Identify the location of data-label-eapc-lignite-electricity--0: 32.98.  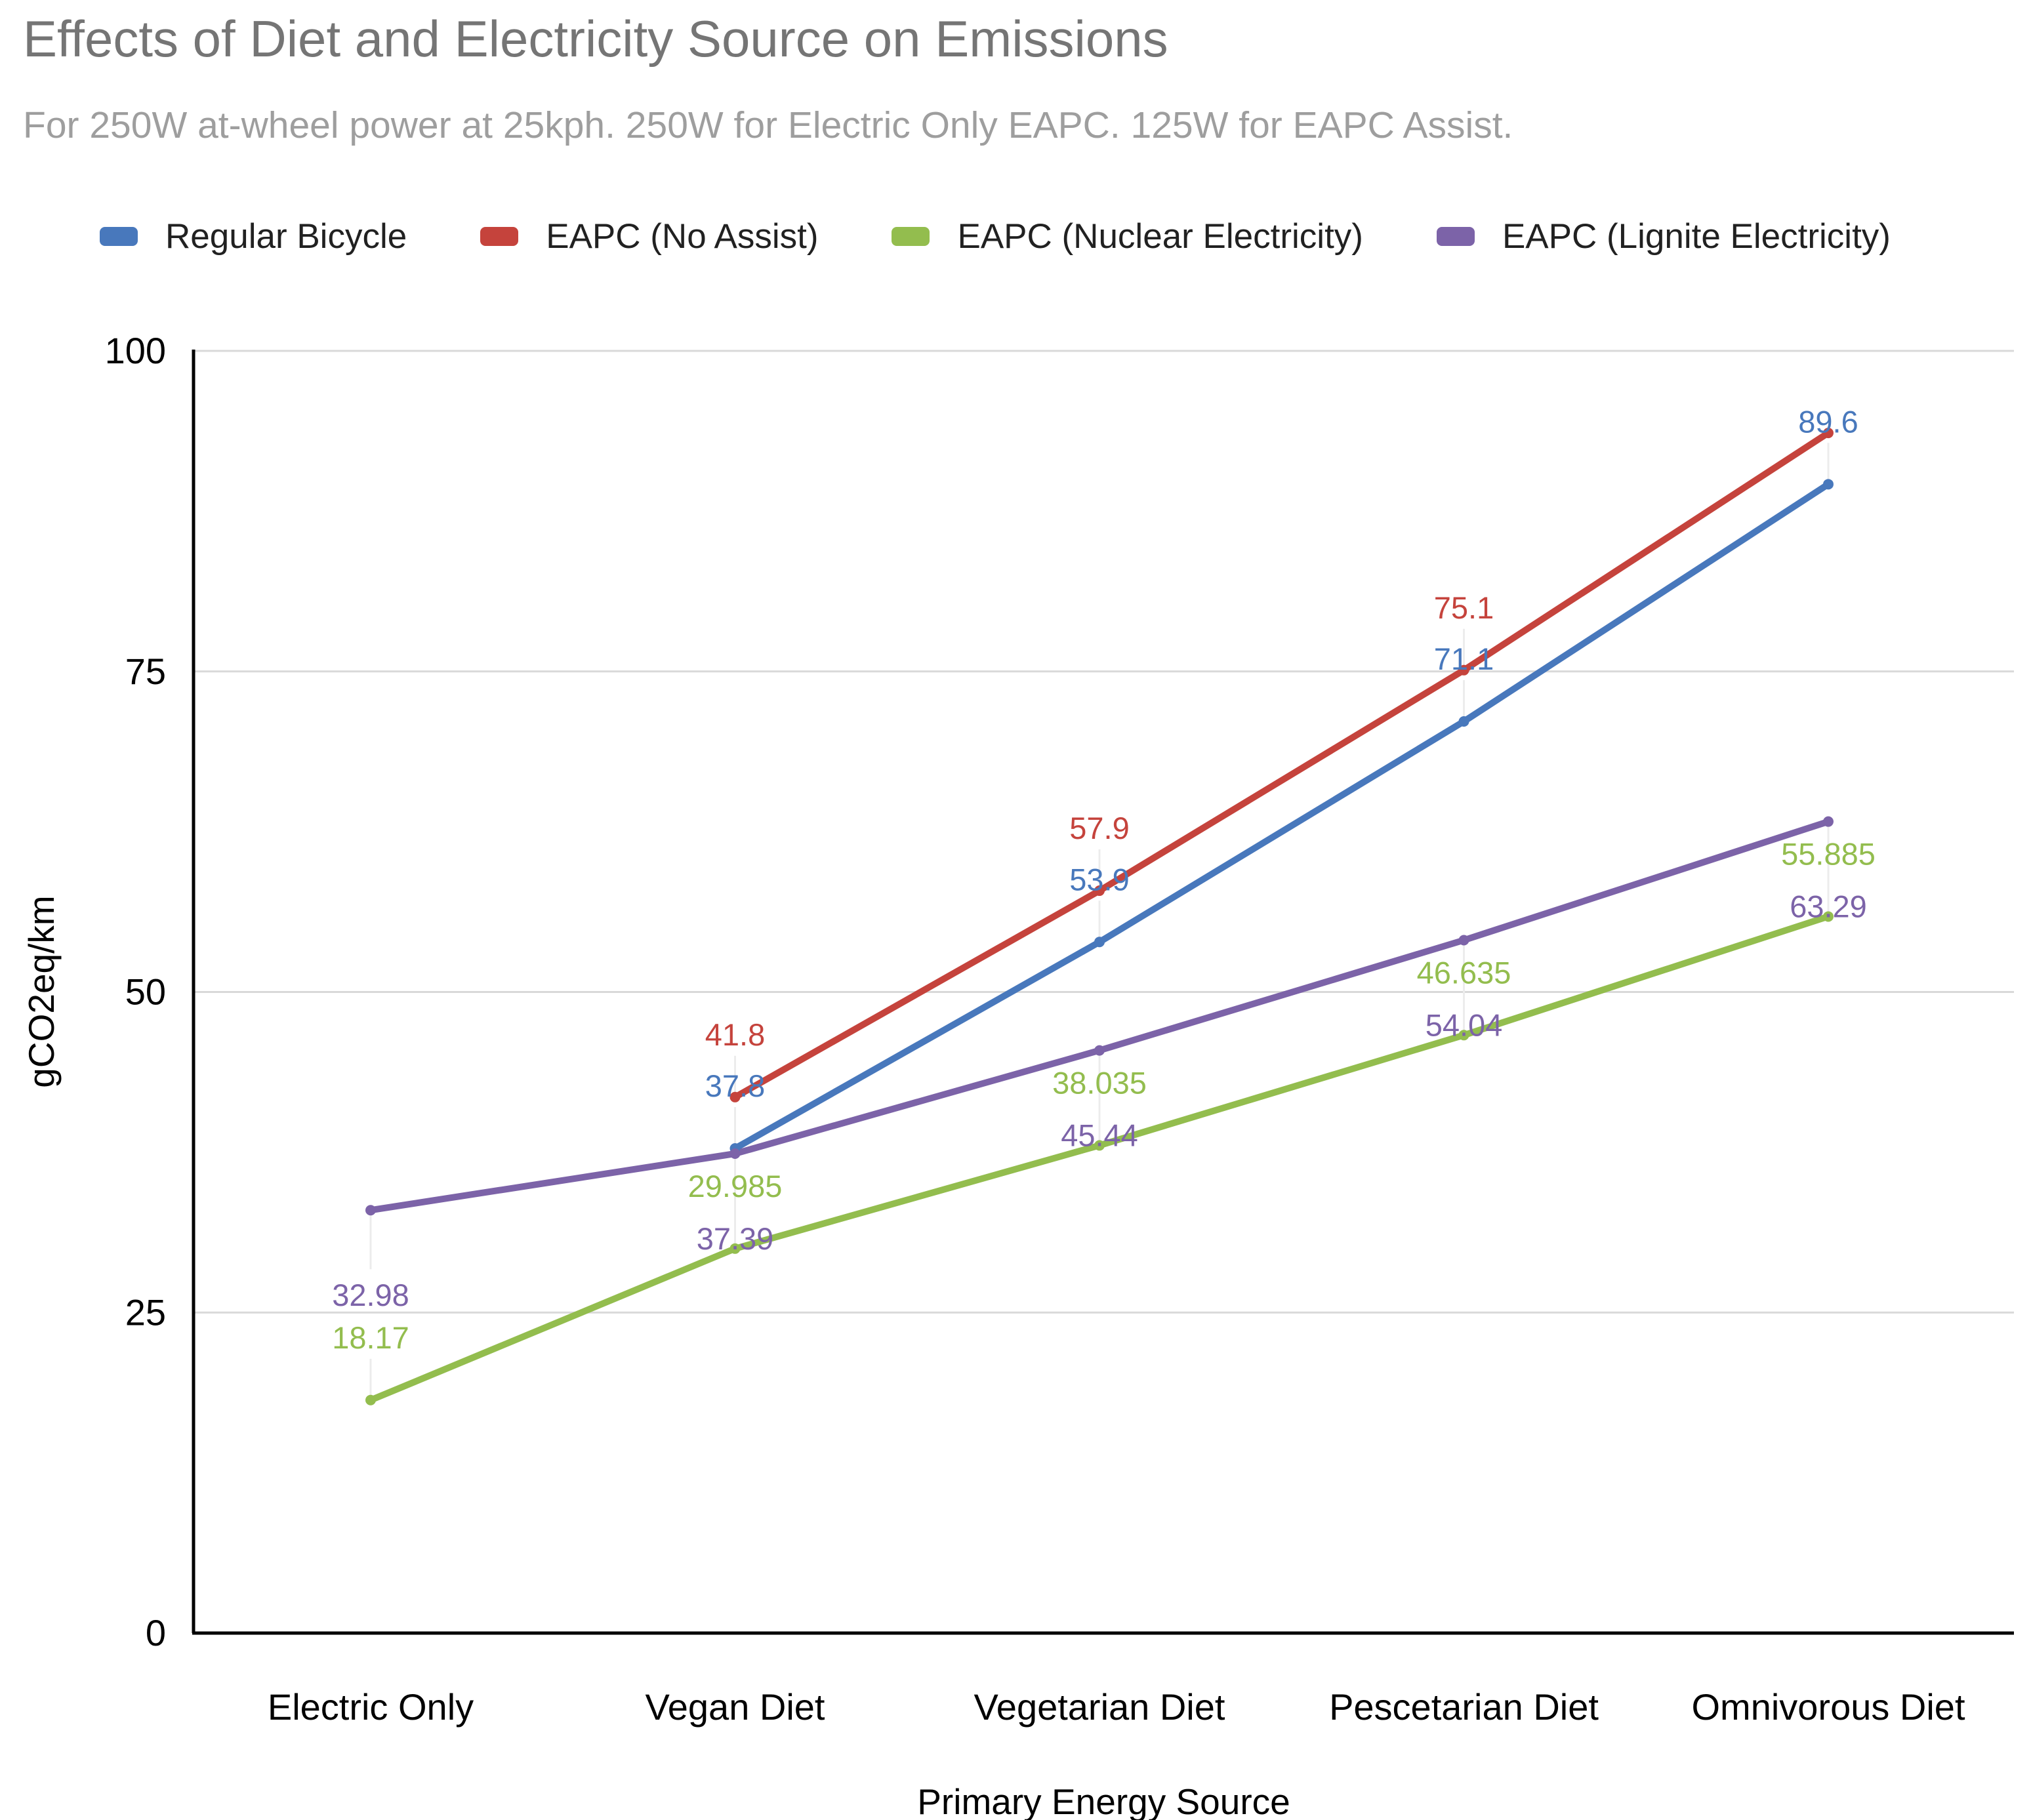
(371, 1295).